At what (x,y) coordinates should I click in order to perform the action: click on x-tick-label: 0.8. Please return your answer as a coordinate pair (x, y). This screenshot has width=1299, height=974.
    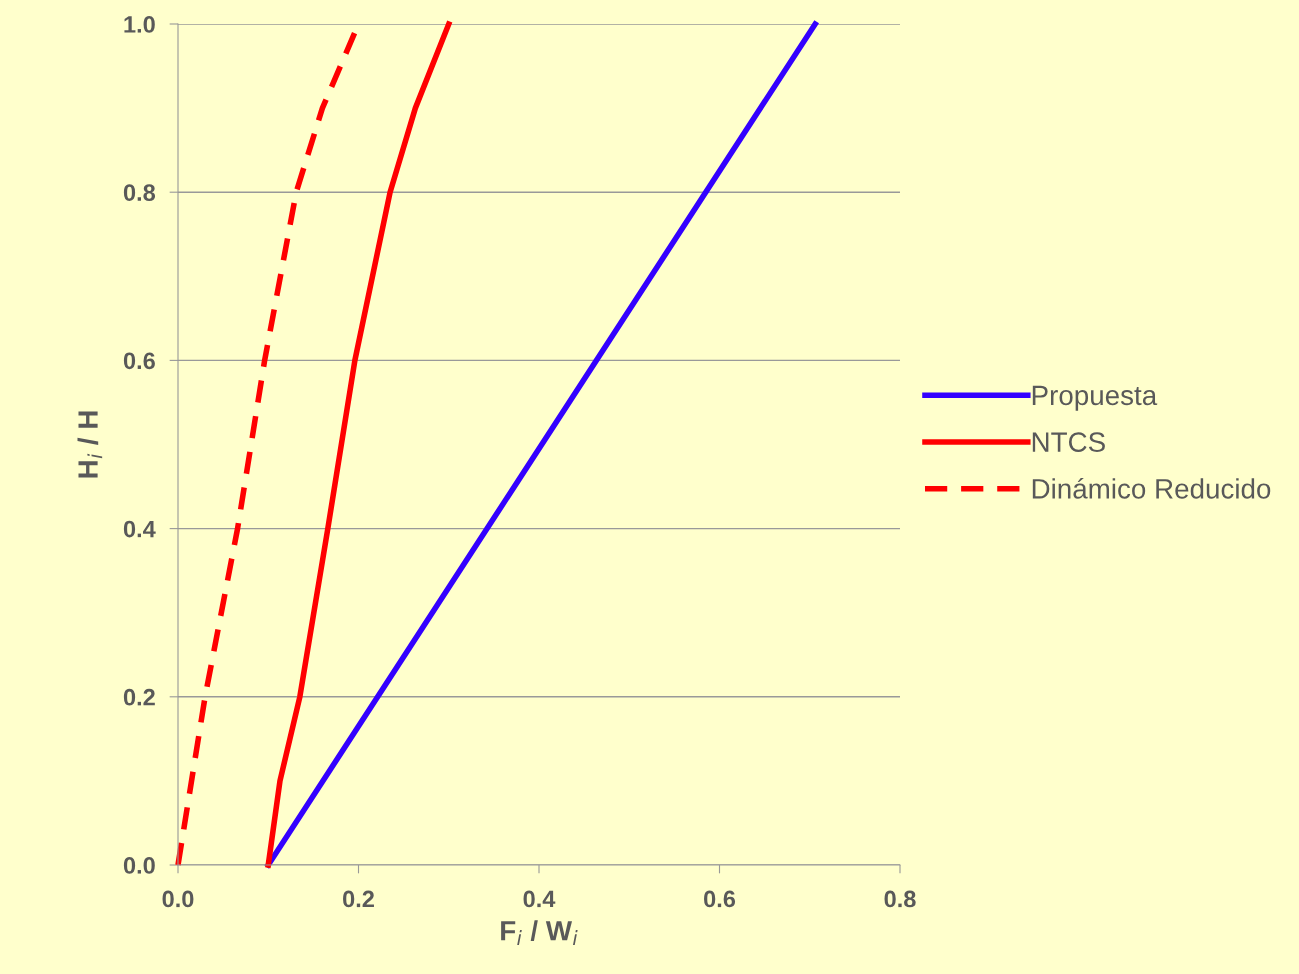
    Looking at the image, I should click on (900, 899).